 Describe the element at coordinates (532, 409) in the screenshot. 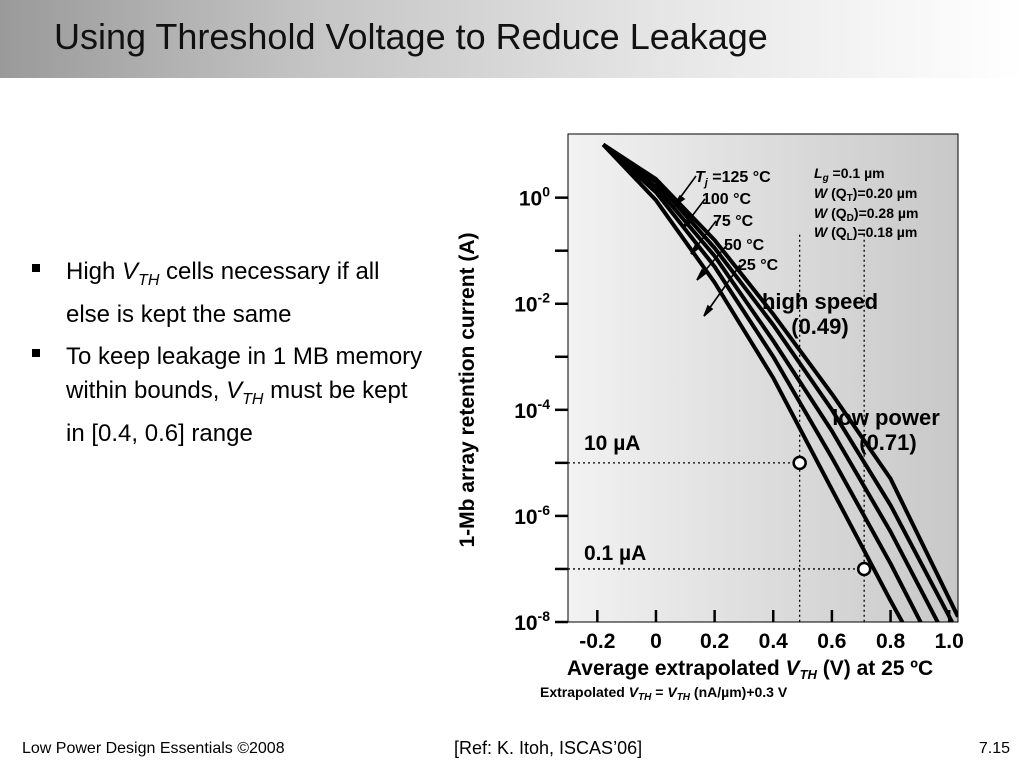

I see `y-tick-label: 10⁻⁴` at that location.